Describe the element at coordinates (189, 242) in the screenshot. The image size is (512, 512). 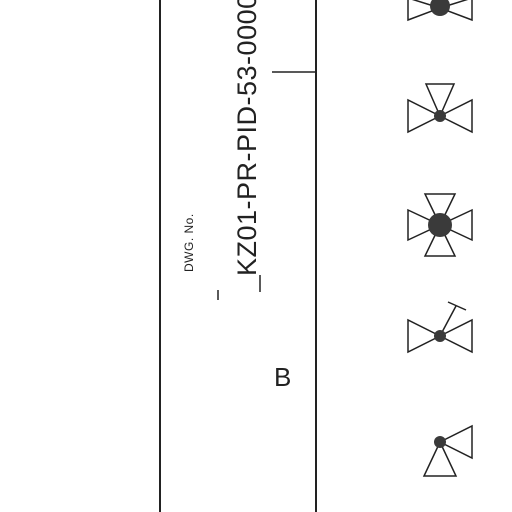
I see `dwg-no-label: DWG. No.` at that location.